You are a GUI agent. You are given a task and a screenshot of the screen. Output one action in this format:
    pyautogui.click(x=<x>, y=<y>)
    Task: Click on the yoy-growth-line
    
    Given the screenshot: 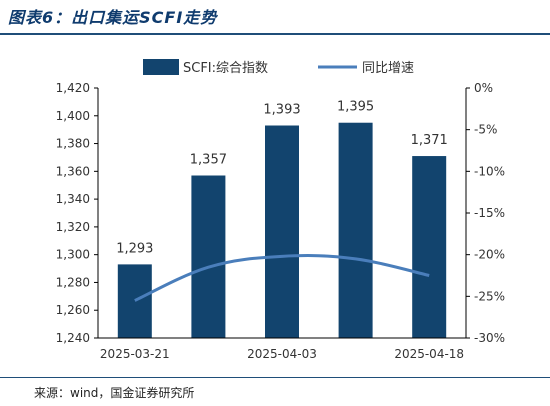 What is the action you would take?
    pyautogui.click(x=282, y=278)
    